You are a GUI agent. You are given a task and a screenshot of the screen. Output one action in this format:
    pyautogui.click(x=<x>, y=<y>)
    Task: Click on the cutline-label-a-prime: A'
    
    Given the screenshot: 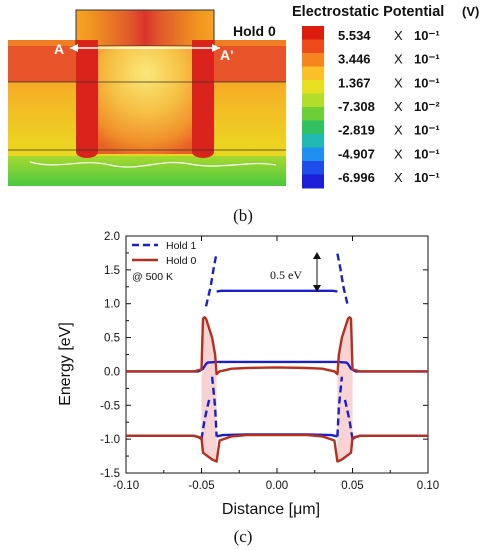 What is the action you would take?
    pyautogui.click(x=226, y=55)
    